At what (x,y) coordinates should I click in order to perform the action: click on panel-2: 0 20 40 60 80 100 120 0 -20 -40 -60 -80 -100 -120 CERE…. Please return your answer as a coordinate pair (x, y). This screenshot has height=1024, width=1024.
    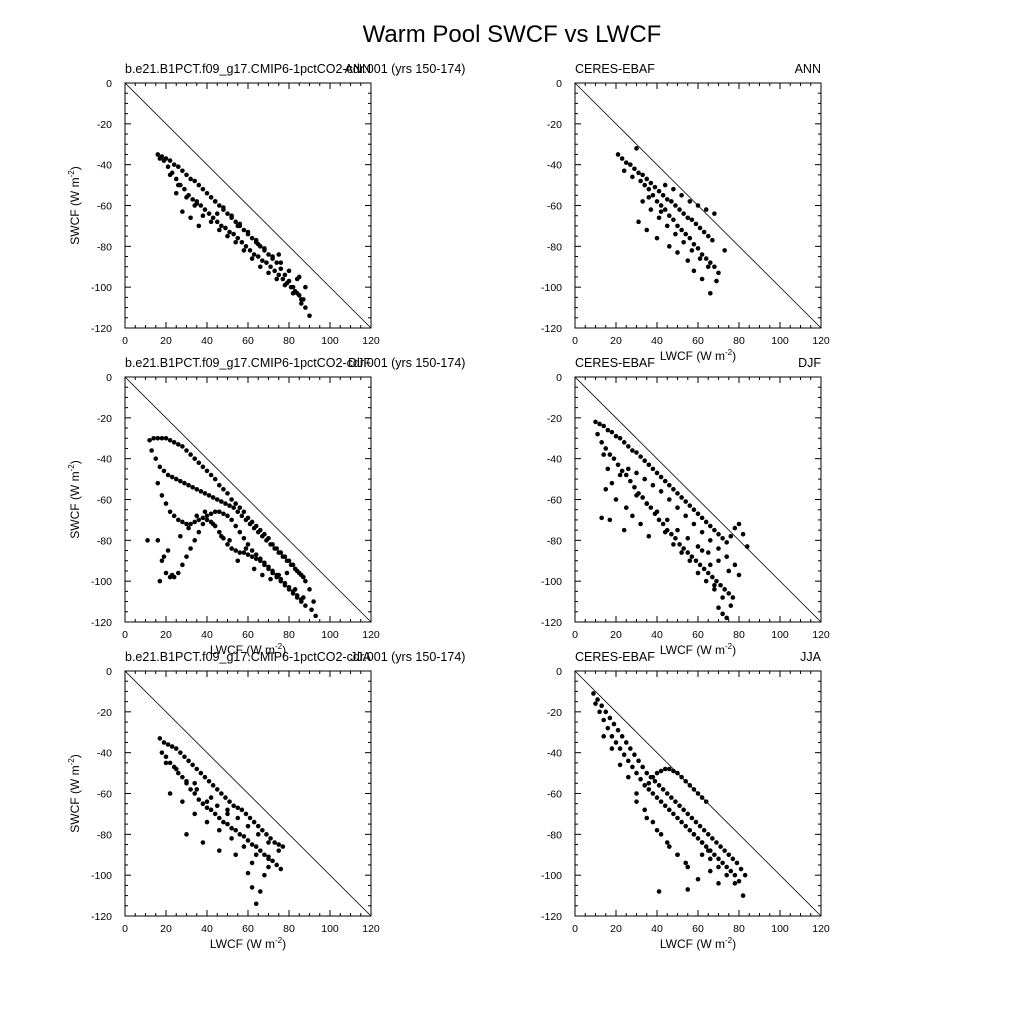
    Looking at the image, I should click on (685, 212).